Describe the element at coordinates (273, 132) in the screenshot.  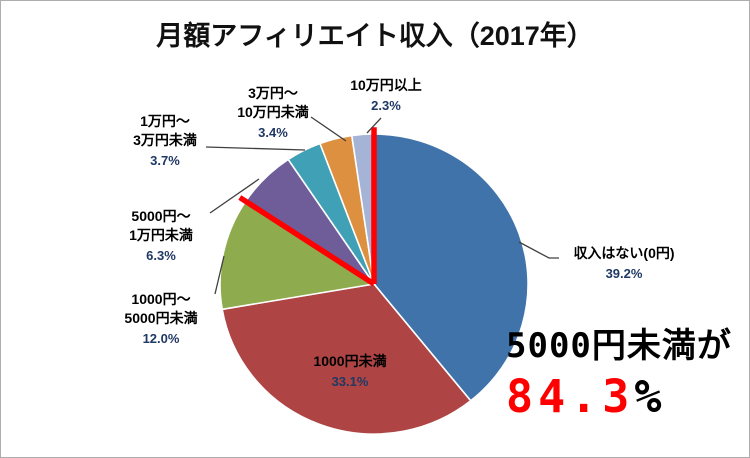
I see `slice-percent: 3.4%` at that location.